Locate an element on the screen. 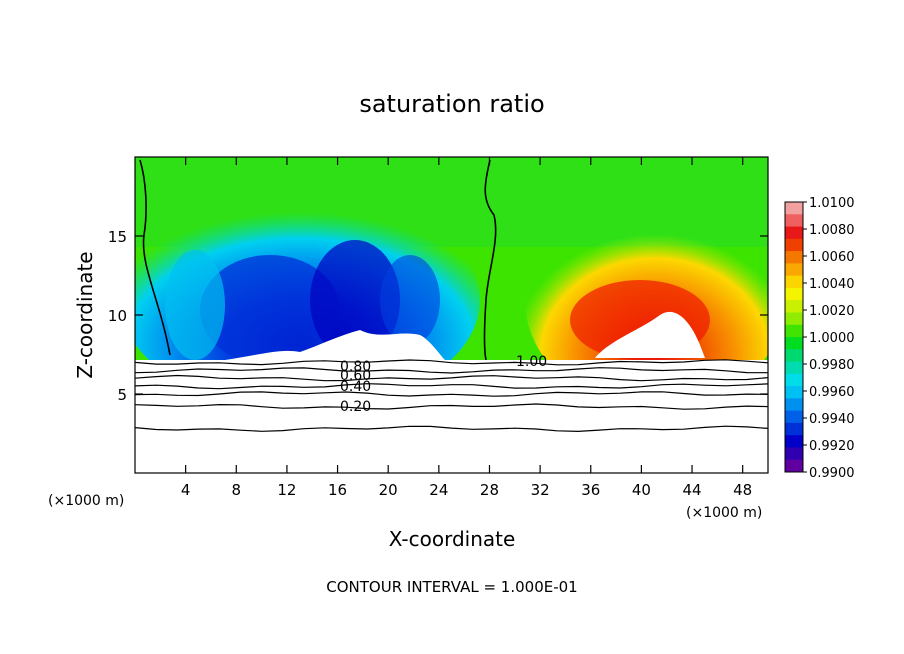  y-axis-label: Z-coordinate is located at coordinates (85, 314).